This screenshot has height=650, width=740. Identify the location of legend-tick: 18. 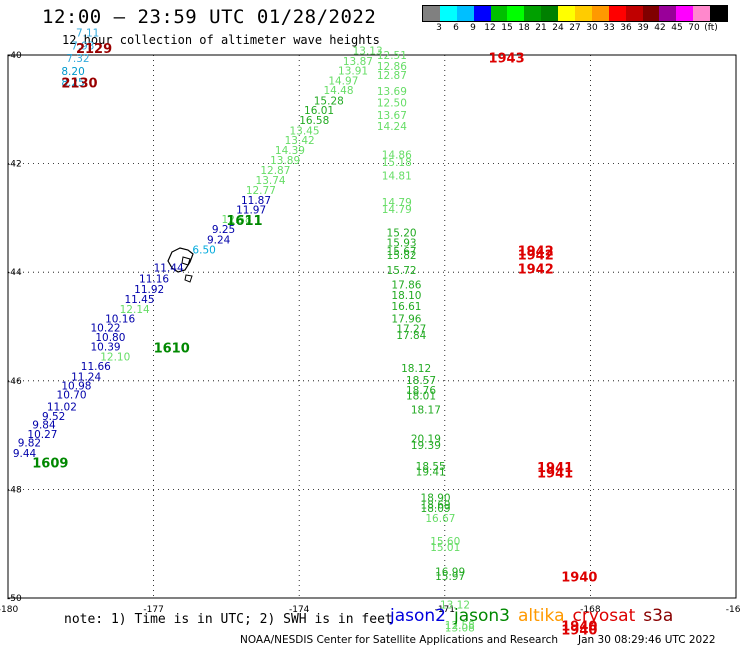
(524, 28).